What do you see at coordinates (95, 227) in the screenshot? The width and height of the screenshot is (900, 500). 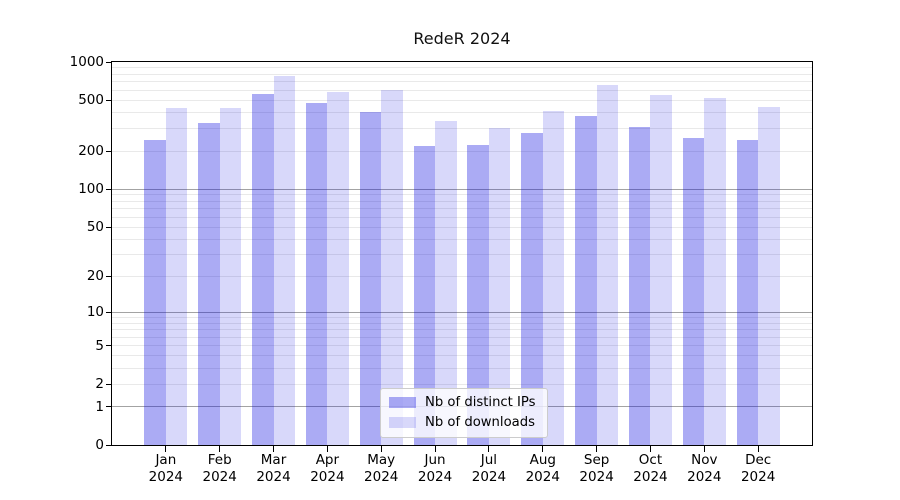 I see `y-tick-label: 50` at bounding box center [95, 227].